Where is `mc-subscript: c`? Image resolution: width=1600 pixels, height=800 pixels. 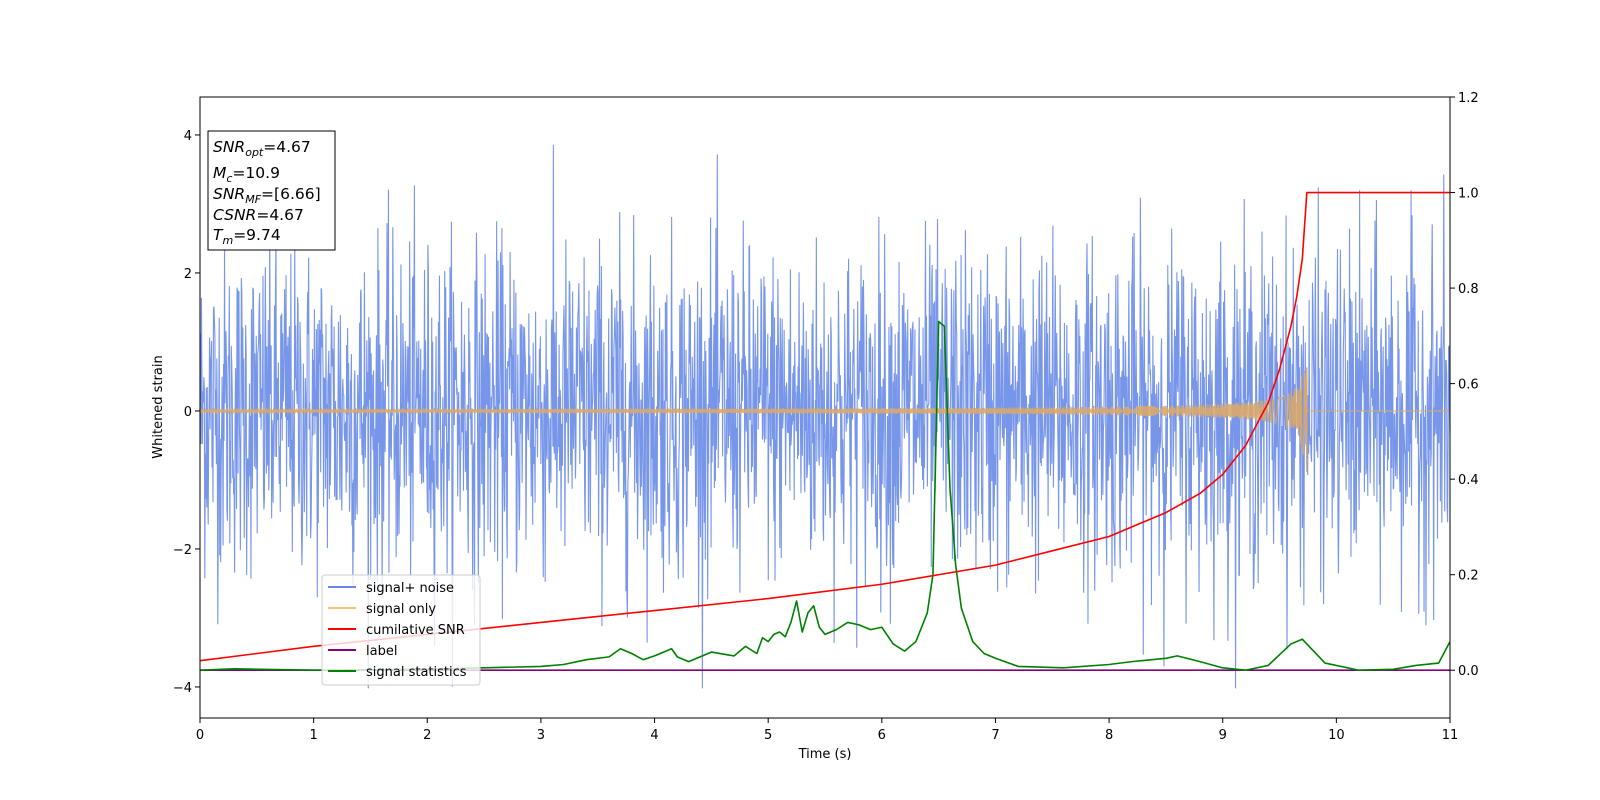
mc-subscript: c is located at coordinates (229, 178).